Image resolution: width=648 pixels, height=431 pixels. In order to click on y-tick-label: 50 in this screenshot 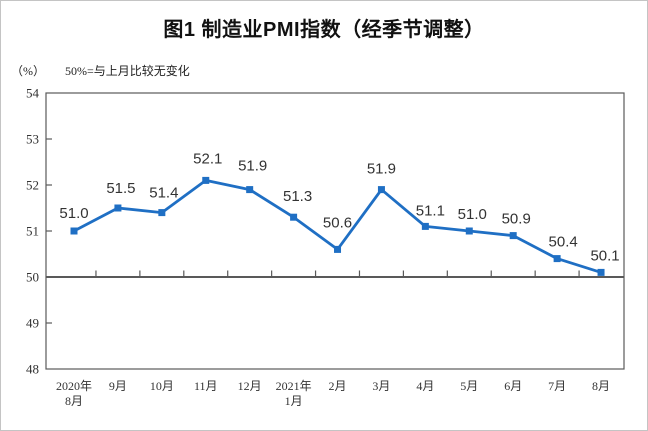, I will do `click(32, 277)`.